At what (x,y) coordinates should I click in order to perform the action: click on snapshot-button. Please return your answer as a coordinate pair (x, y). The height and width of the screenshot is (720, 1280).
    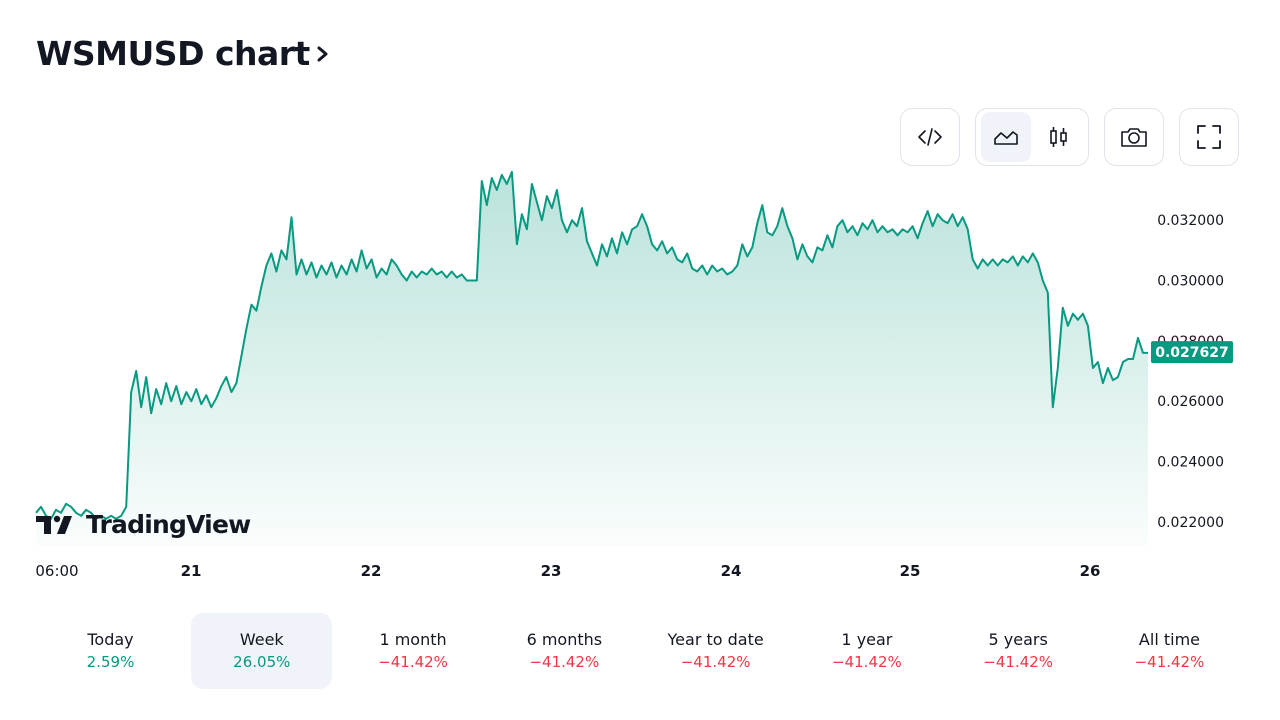
    Looking at the image, I should click on (1134, 137).